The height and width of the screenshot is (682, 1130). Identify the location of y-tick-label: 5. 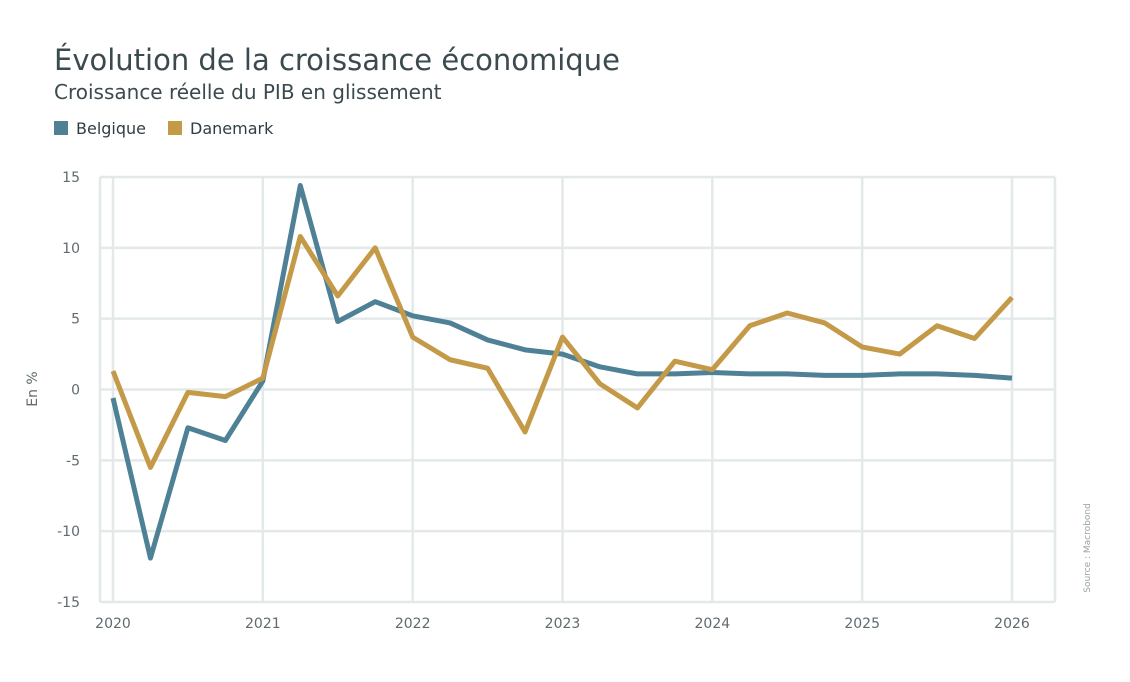
(75, 320).